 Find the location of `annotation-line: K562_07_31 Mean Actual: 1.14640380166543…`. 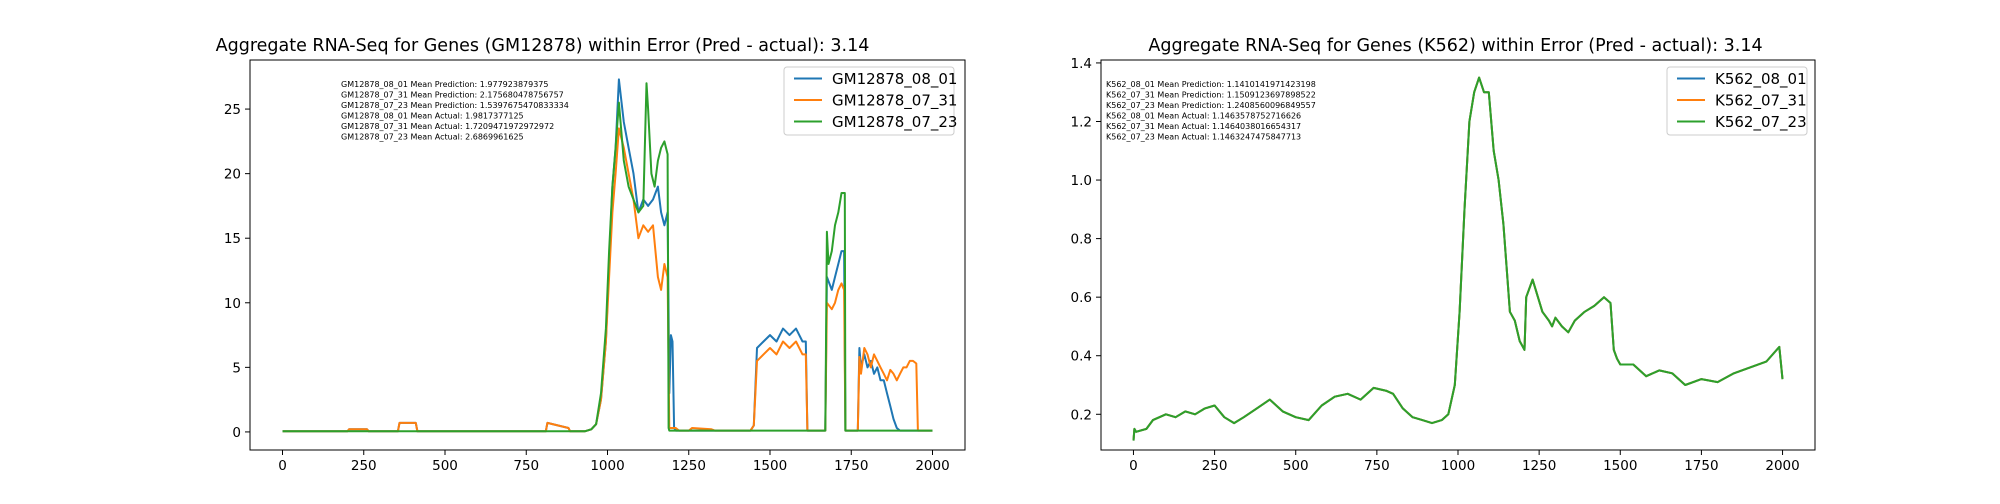

annotation-line: K562_07_31 Mean Actual: 1.14640380166543… is located at coordinates (1203, 126).